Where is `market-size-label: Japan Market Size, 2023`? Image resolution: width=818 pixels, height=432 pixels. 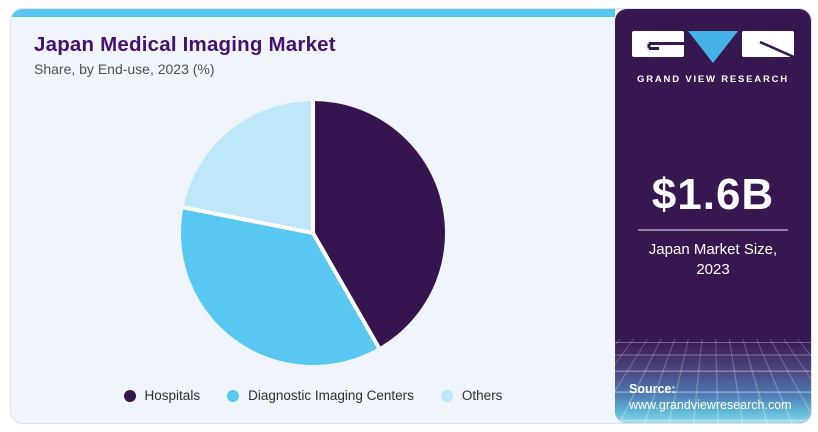 market-size-label: Japan Market Size, 2023 is located at coordinates (713, 259).